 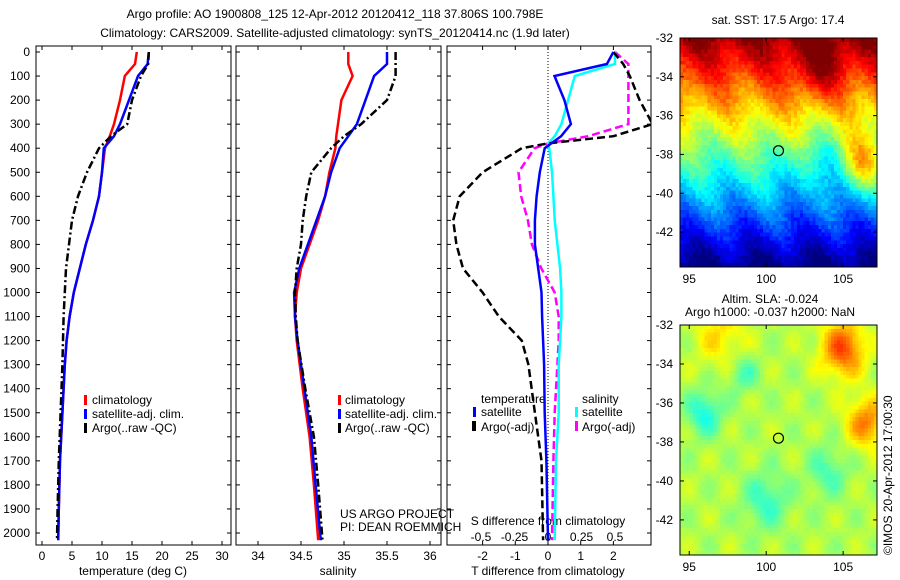 I want to click on x-tick-label: 30, so click(x=222, y=556).